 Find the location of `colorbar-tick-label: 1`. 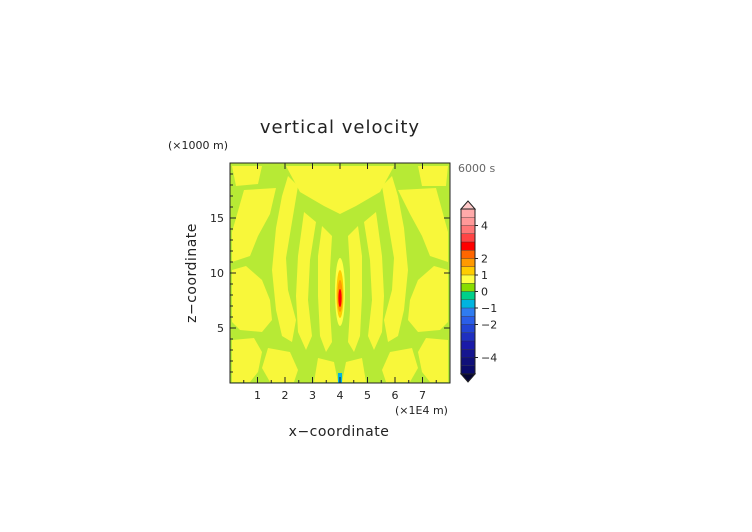

colorbar-tick-label: 1 is located at coordinates (484, 275).